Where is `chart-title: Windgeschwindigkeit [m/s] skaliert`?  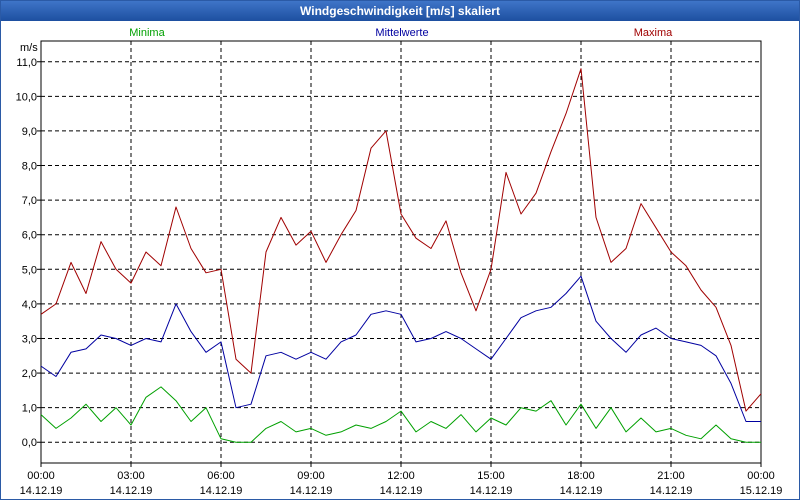 chart-title: Windgeschwindigkeit [m/s] skaliert is located at coordinates (400, 11).